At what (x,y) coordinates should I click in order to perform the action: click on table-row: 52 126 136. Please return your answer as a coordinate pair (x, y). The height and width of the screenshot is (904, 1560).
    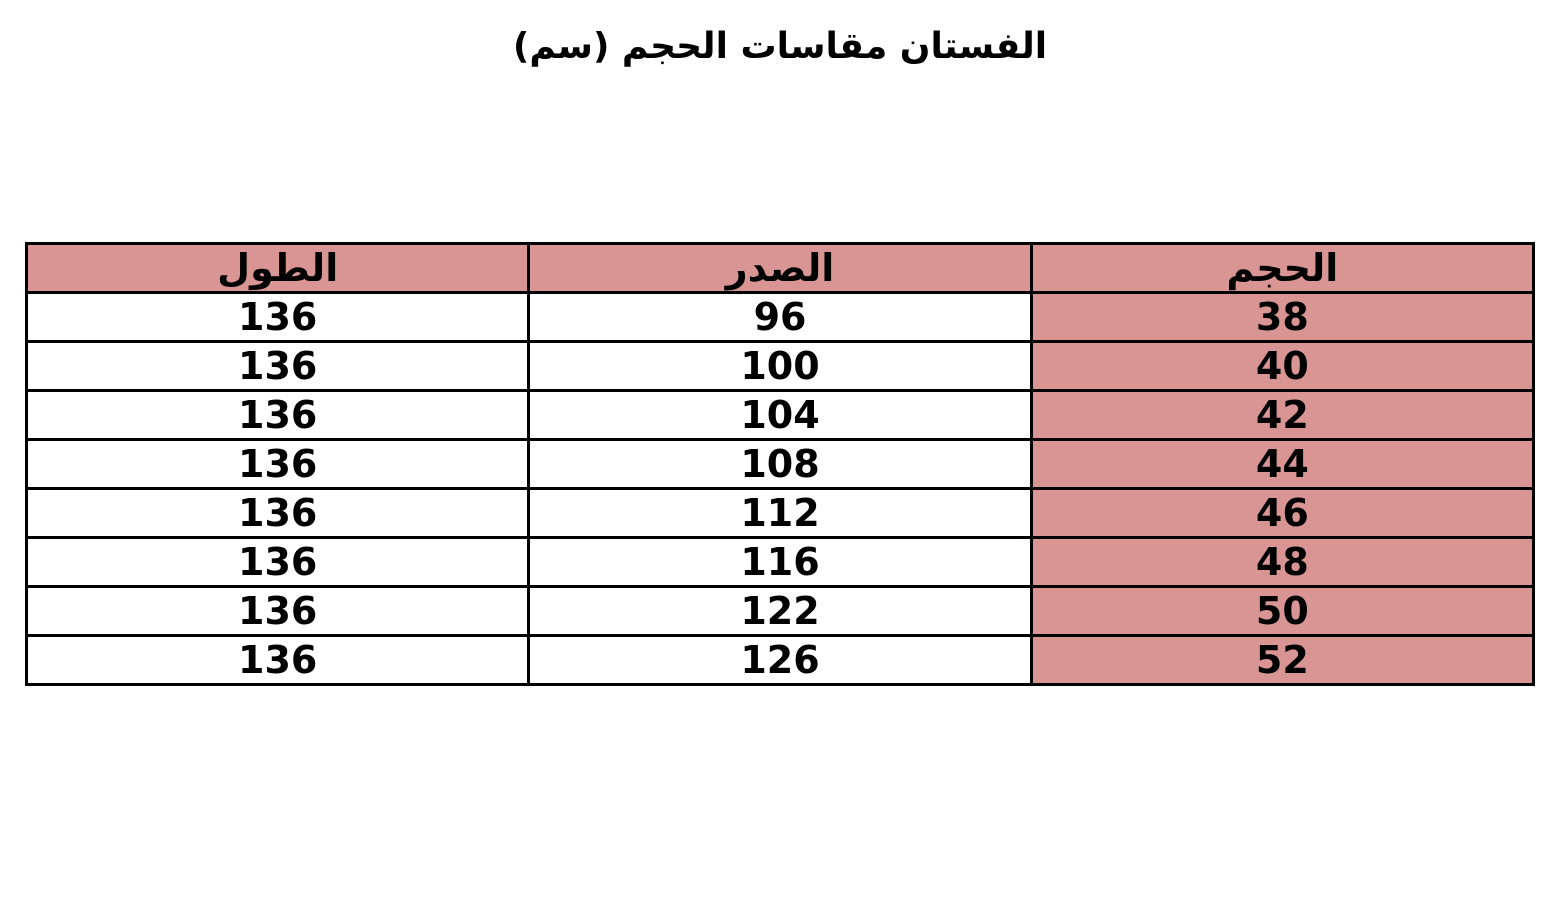
    Looking at the image, I should click on (780, 660).